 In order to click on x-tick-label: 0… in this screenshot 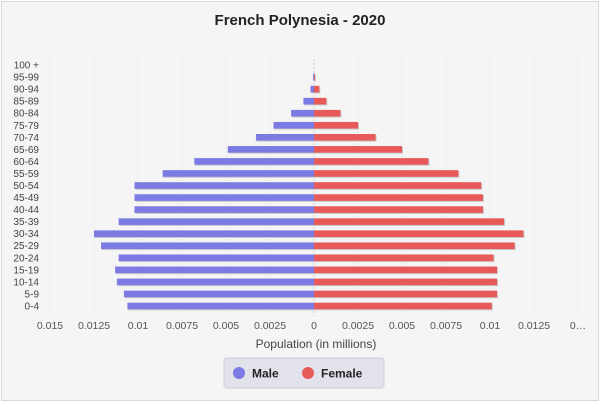, I will do `click(578, 326)`.